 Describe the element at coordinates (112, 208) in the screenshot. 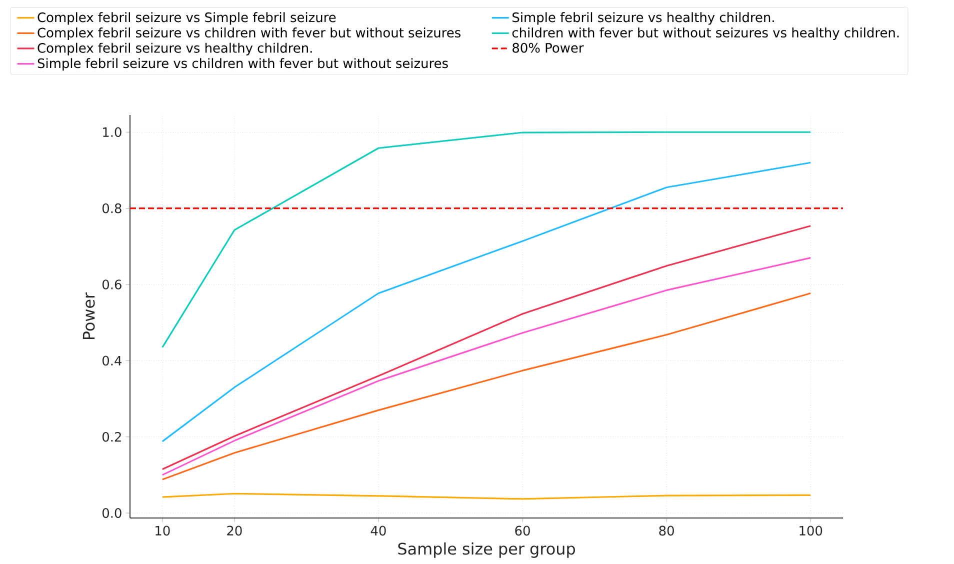

I see `y-tick-label: 0.8` at that location.